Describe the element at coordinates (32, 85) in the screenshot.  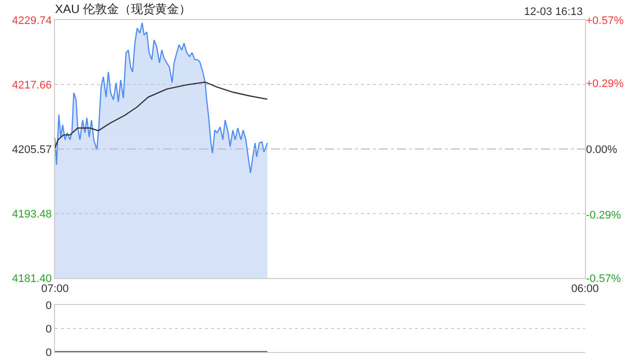
I see `y-tick-label: 4217.66` at that location.